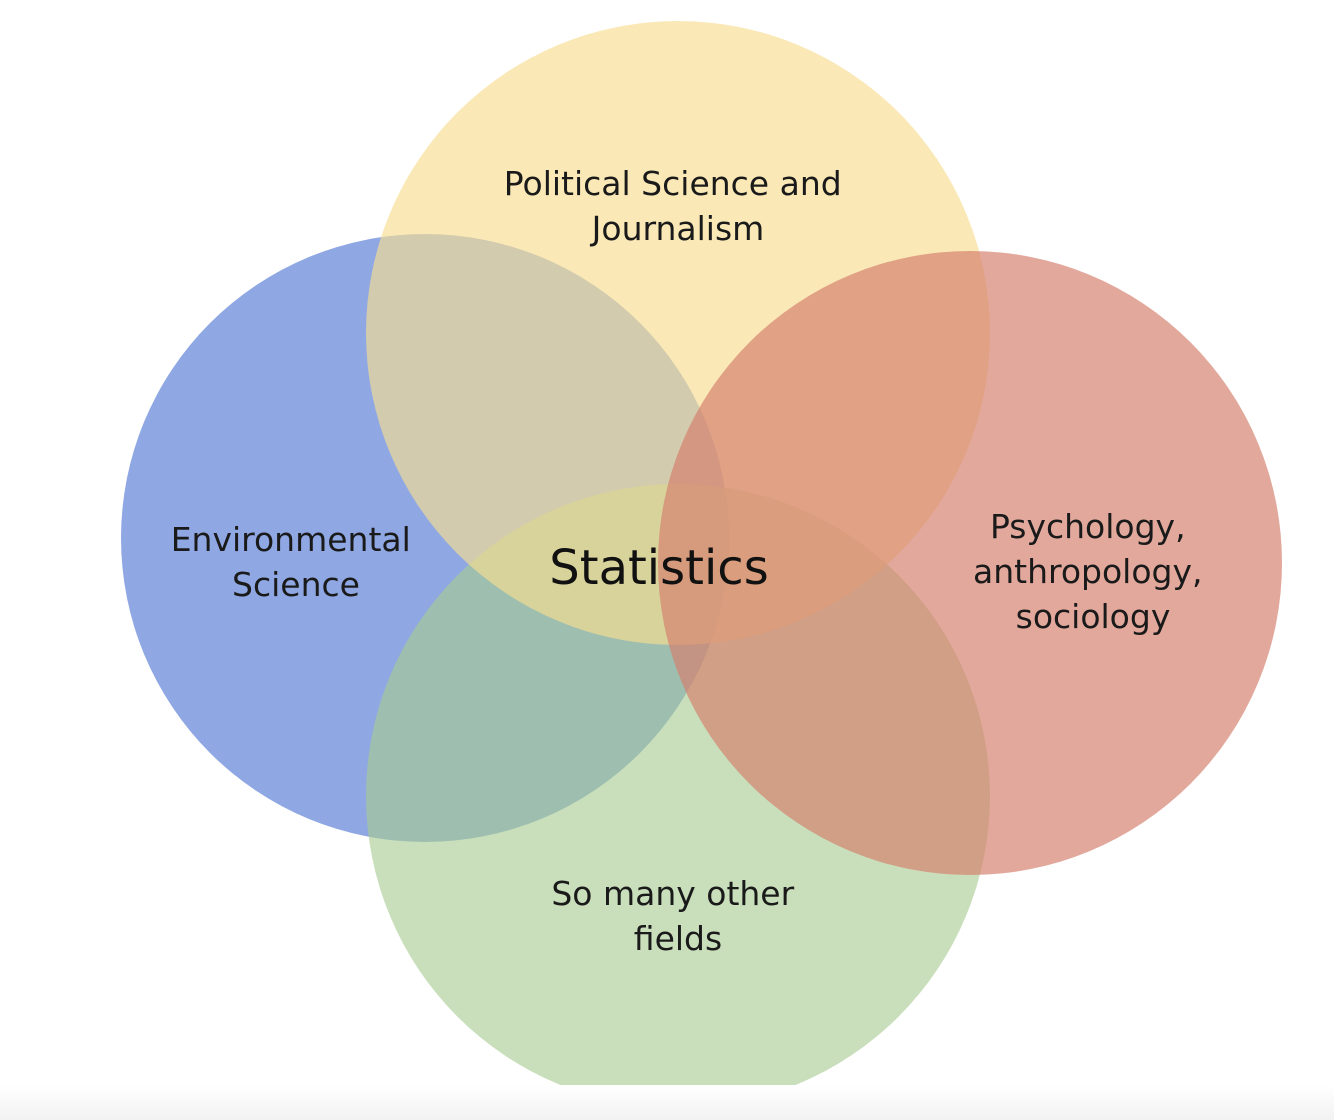 This screenshot has width=1334, height=1120. What do you see at coordinates (677, 916) in the screenshot?
I see `label-other-fields: So many other fields` at bounding box center [677, 916].